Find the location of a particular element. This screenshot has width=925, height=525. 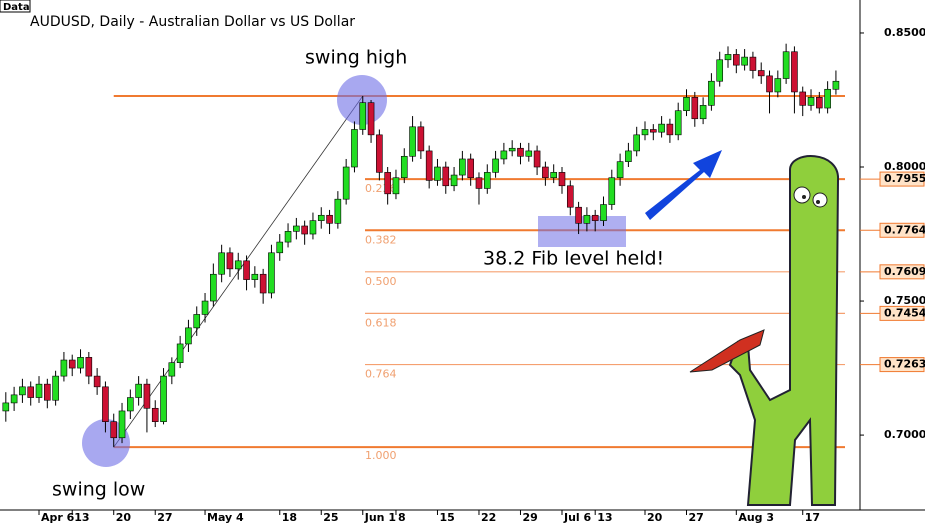

x-tick-label: 13 is located at coordinates (604, 517).